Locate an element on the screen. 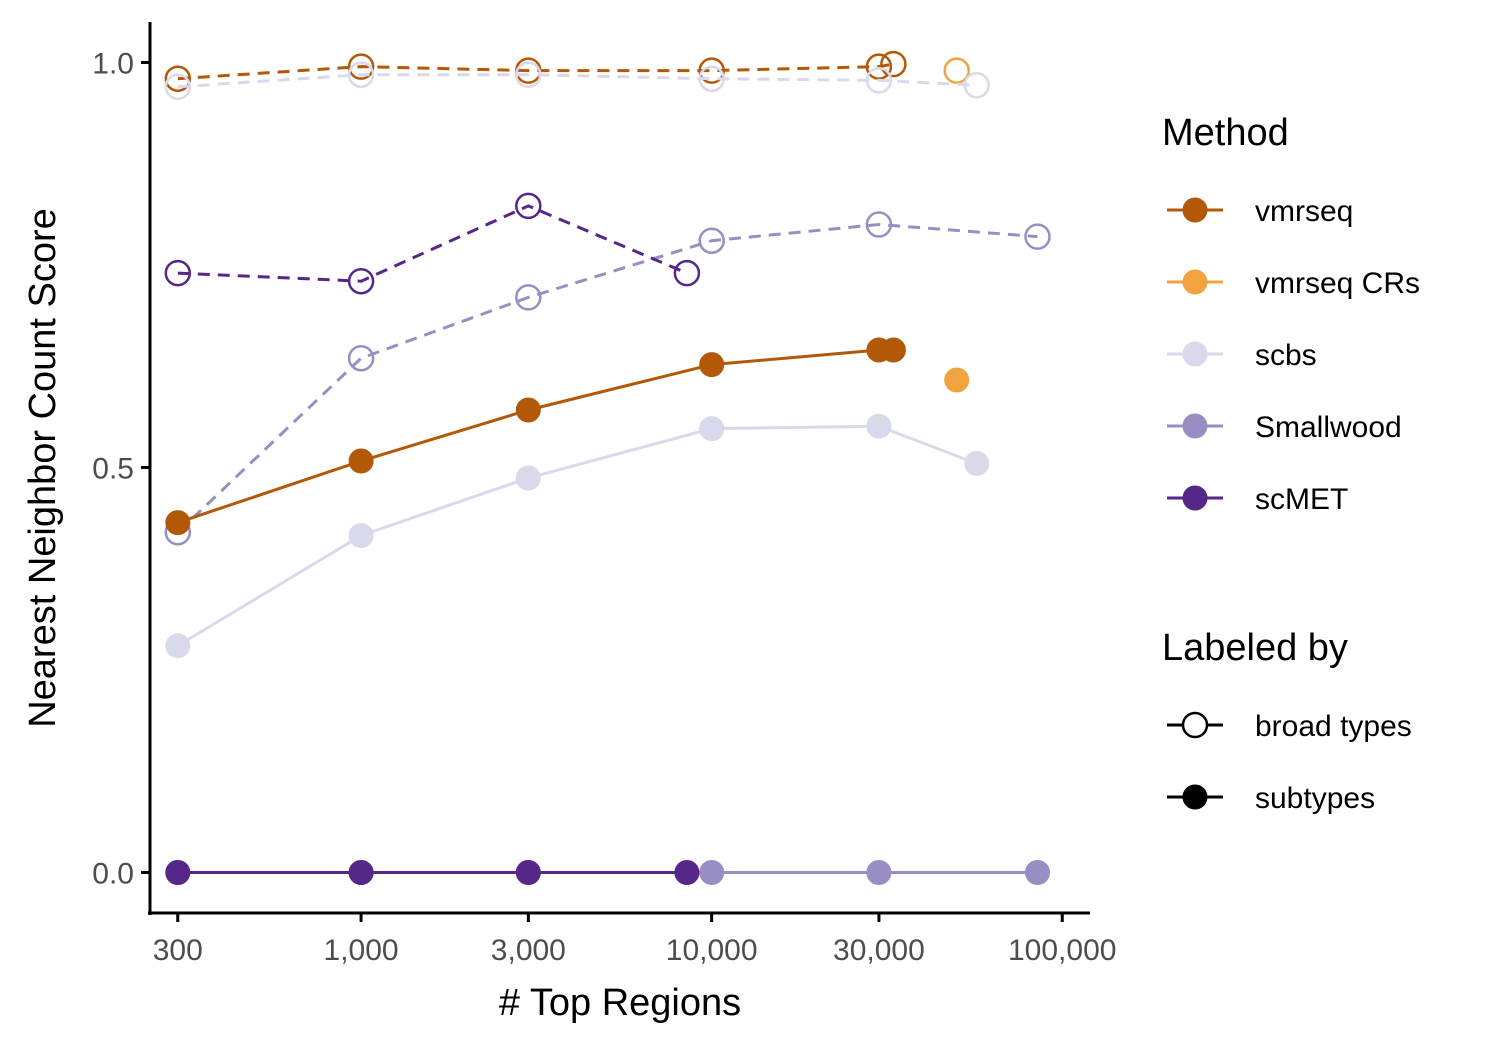 This screenshot has height=1055, width=1500. series-scmet-sub is located at coordinates (432, 872).